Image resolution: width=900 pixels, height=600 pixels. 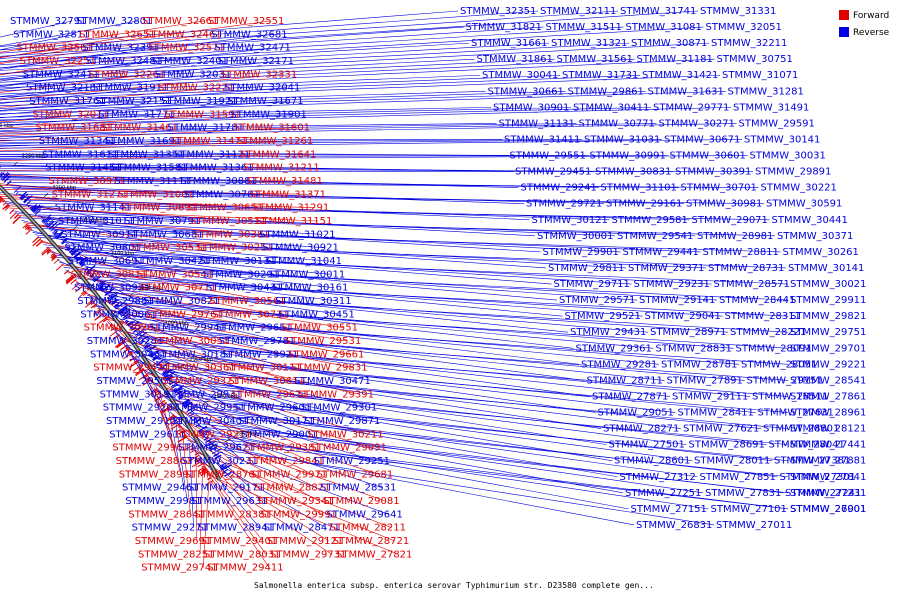 I want to click on gene-label: STMMW_31771, so click(x=136, y=114).